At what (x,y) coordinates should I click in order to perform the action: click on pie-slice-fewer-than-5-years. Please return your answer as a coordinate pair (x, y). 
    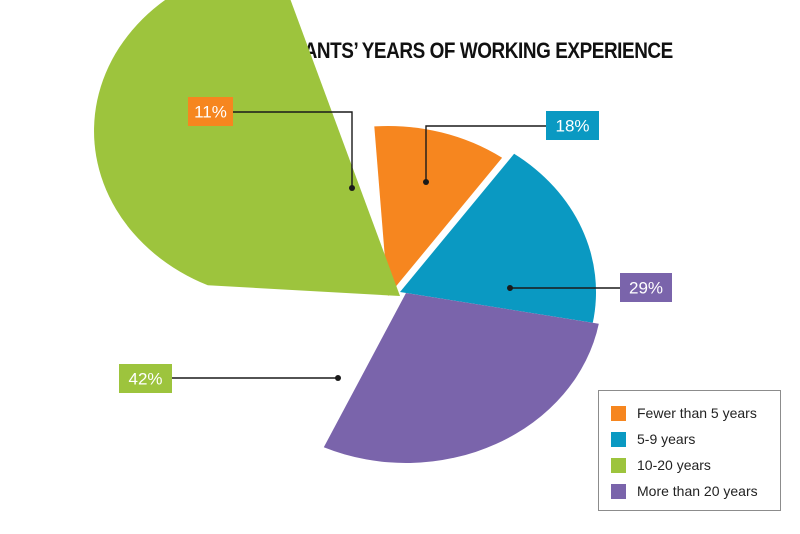
    Looking at the image, I should click on (438, 210).